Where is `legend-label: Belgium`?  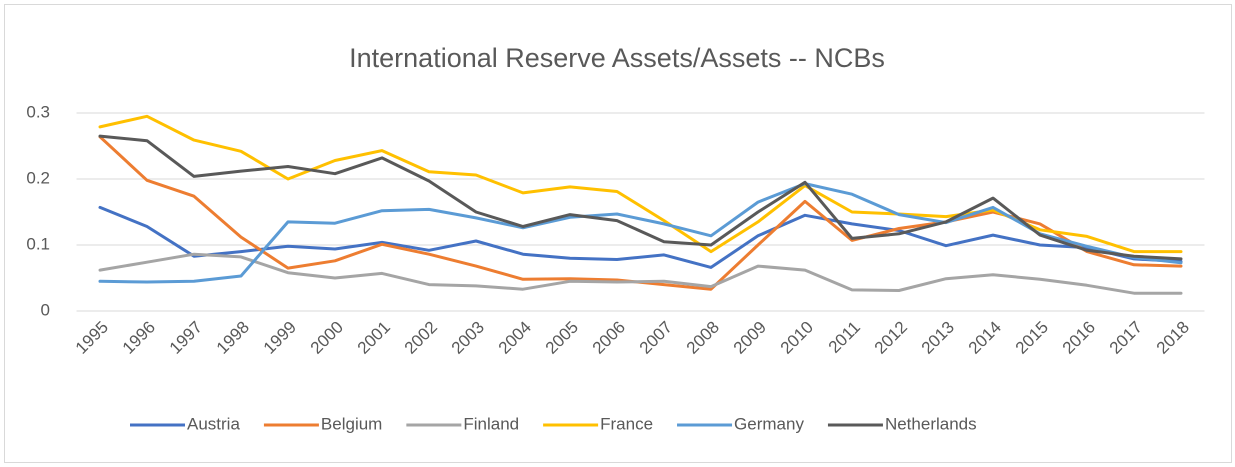
legend-label: Belgium is located at coordinates (351, 423).